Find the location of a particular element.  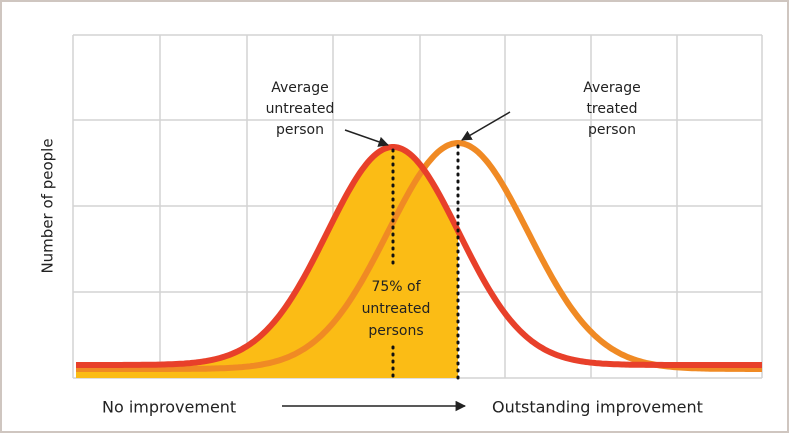

mean-lines is located at coordinates (425, 262).